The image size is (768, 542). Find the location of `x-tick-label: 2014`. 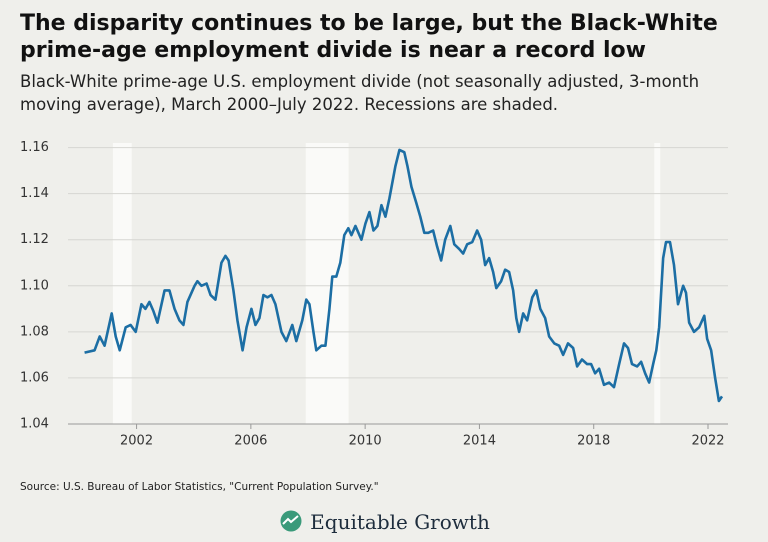

x-tick-label: 2014 is located at coordinates (479, 441).